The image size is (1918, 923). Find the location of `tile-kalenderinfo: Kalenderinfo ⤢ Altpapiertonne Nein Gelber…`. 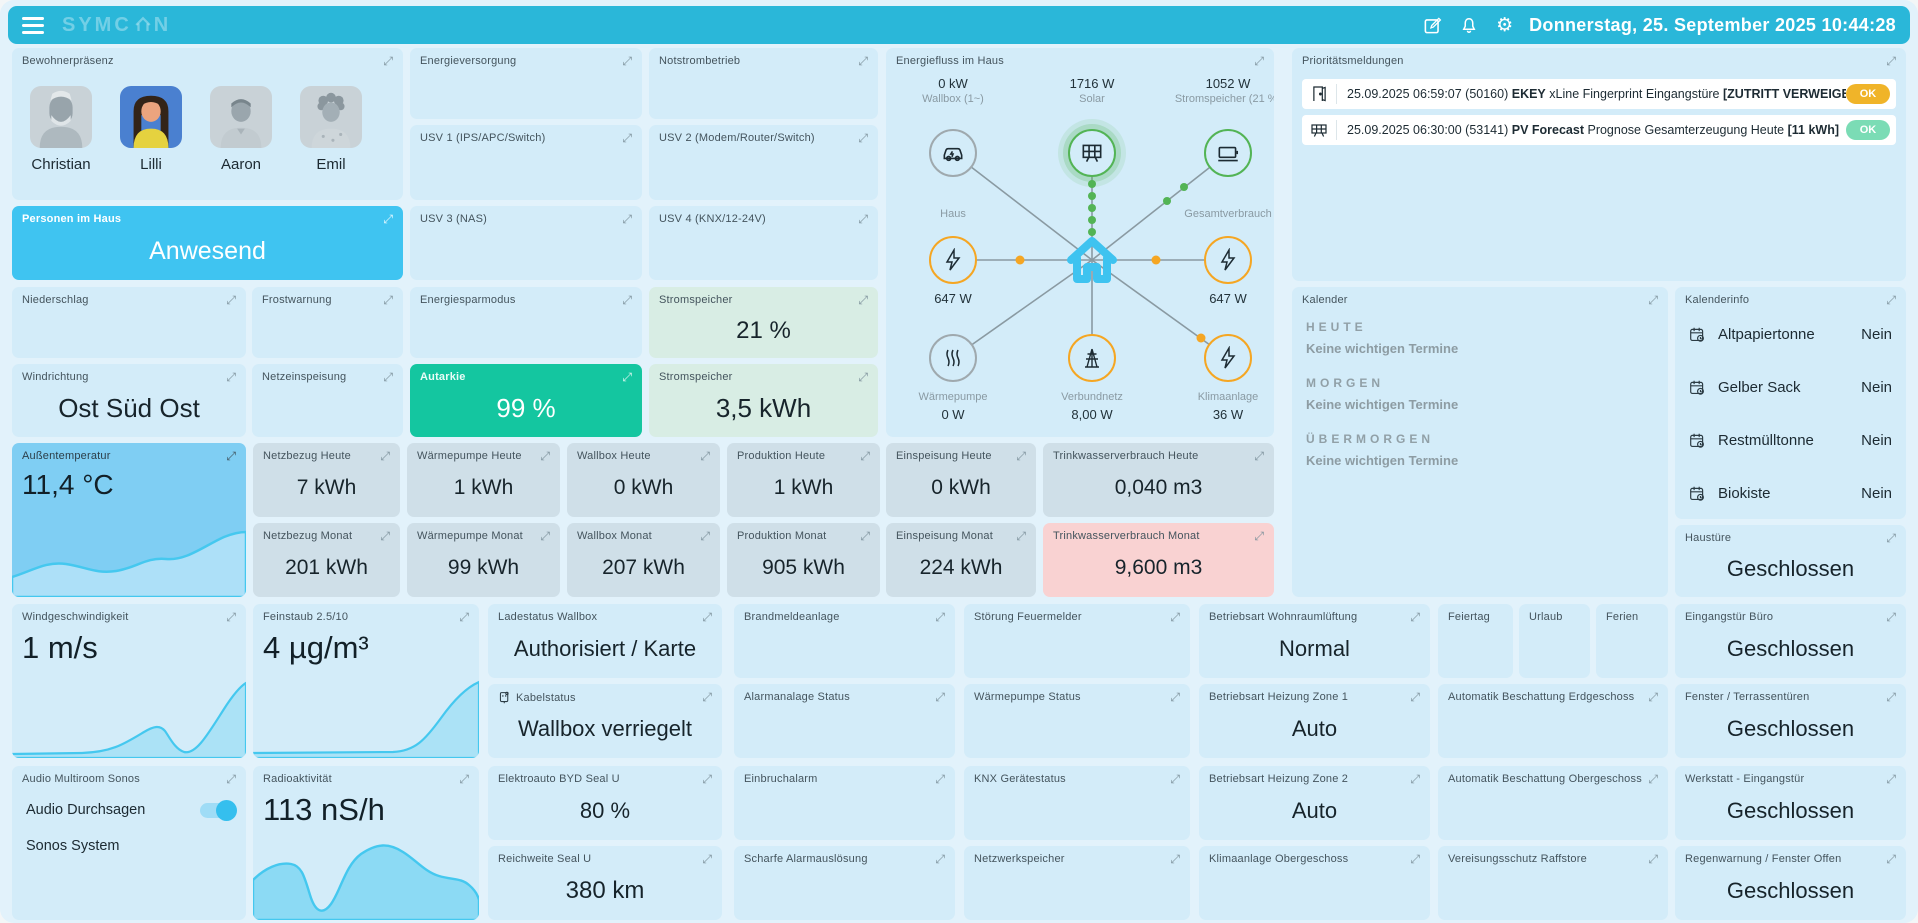

tile-kalenderinfo: Kalenderinfo ⤢ Altpapiertonne Nein Gelber… is located at coordinates (1790, 403).